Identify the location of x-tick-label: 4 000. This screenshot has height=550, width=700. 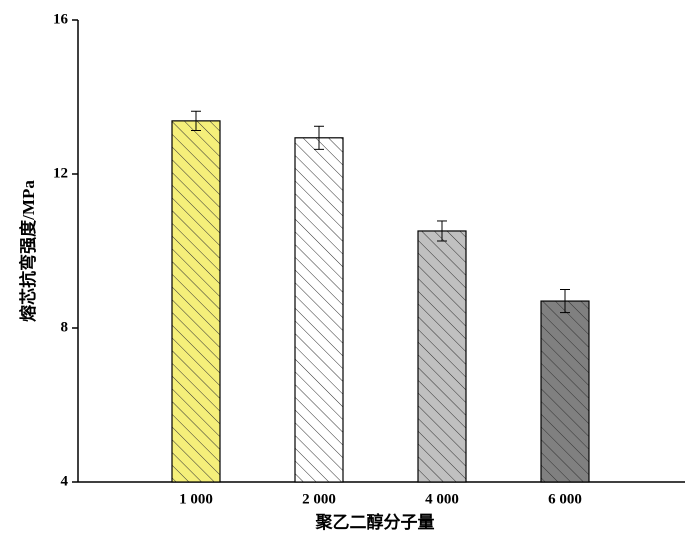
(442, 499).